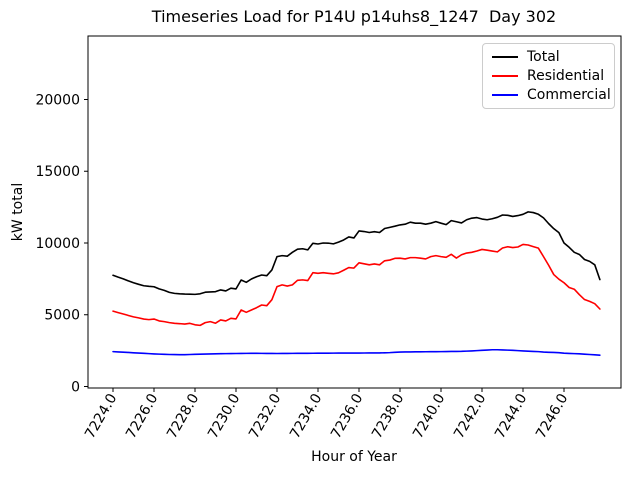 Image resolution: width=640 pixels, height=480 pixels. Describe the element at coordinates (388, 416) in the screenshot. I see `x-tick-label: 7238.0` at that location.